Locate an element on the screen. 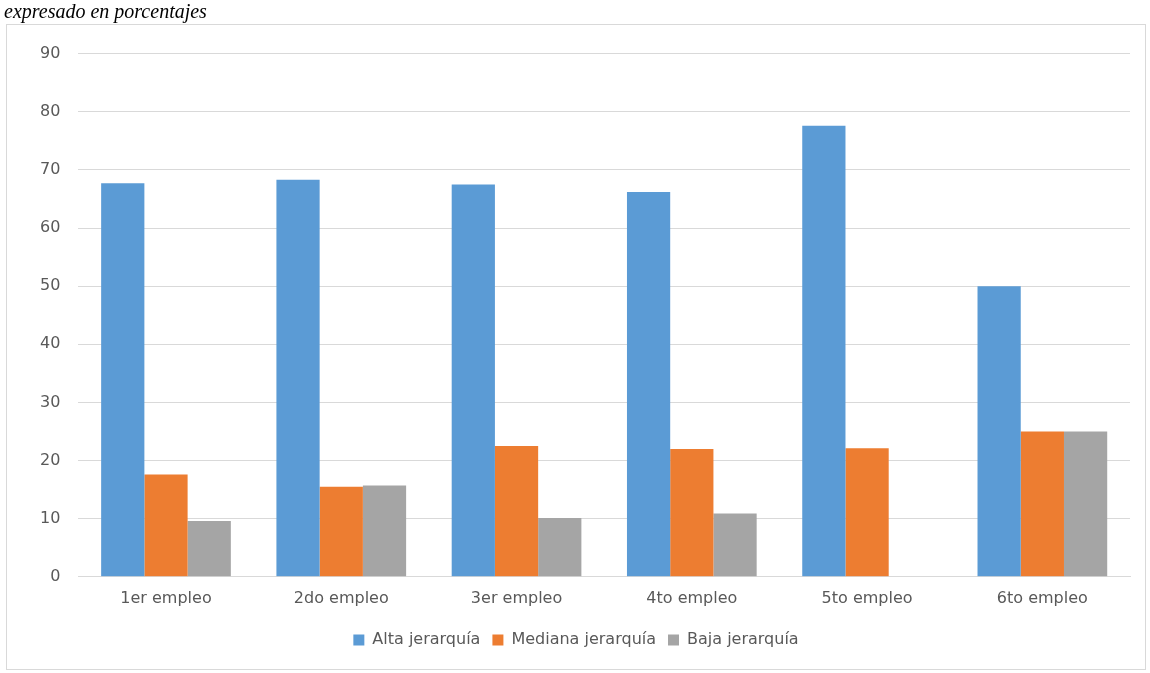 This screenshot has height=673, width=1150. y-tick-label: 40 is located at coordinates (50, 343).